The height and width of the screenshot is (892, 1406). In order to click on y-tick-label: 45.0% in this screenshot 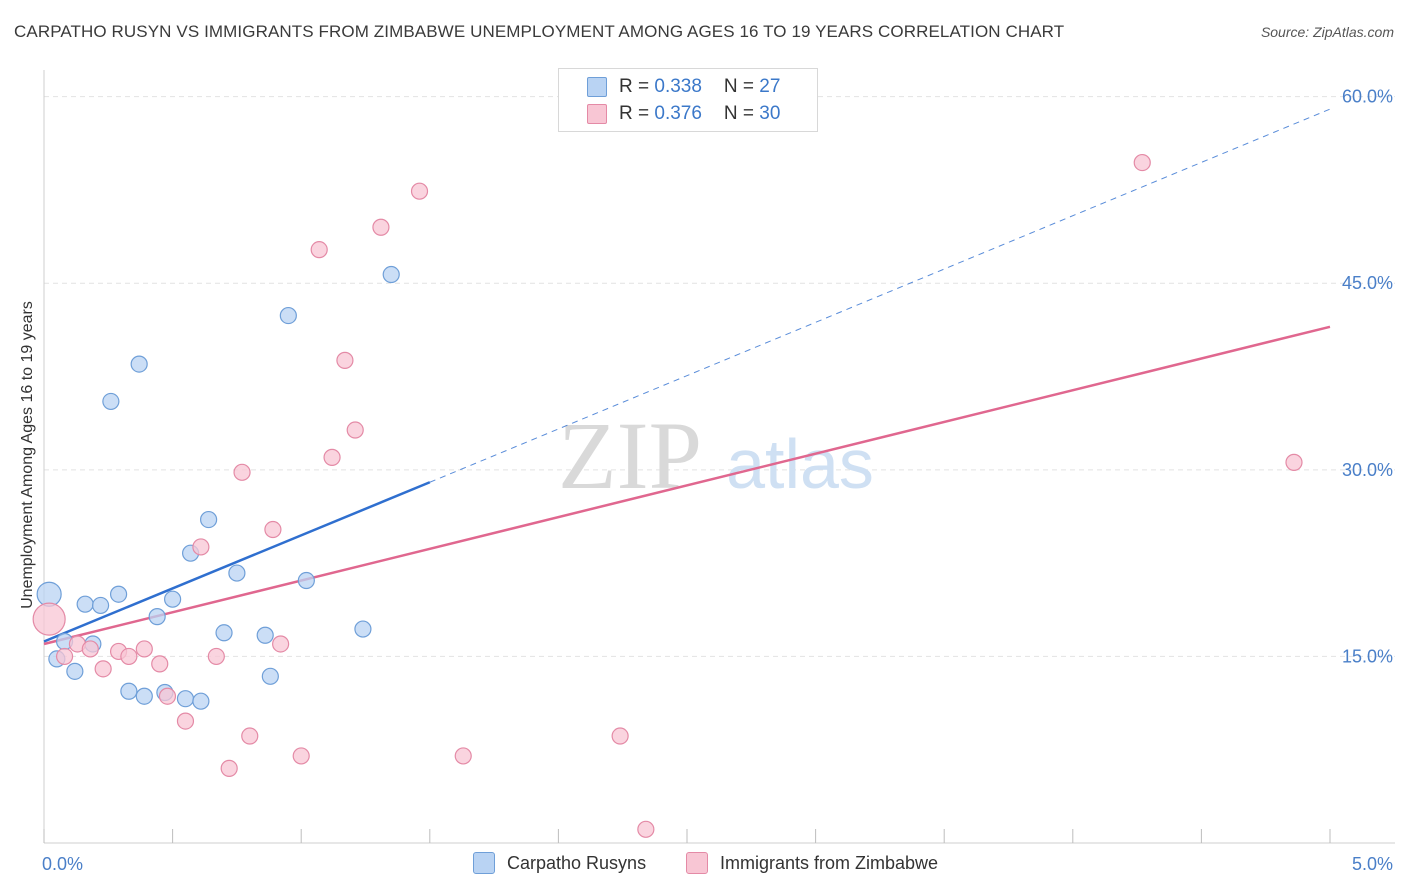, I will do `click(1367, 283)`.